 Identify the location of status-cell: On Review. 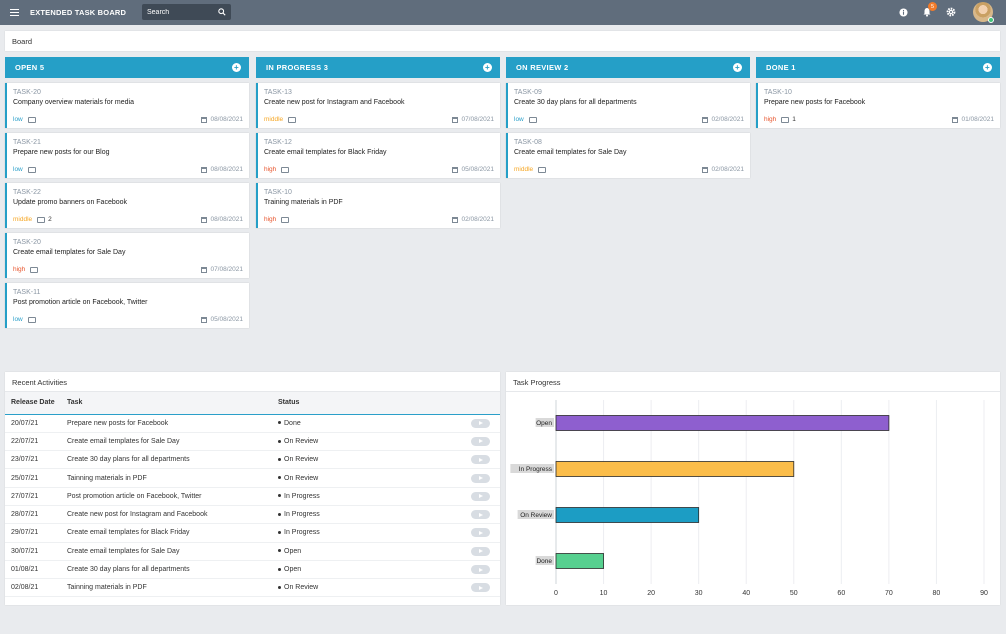
(366, 442).